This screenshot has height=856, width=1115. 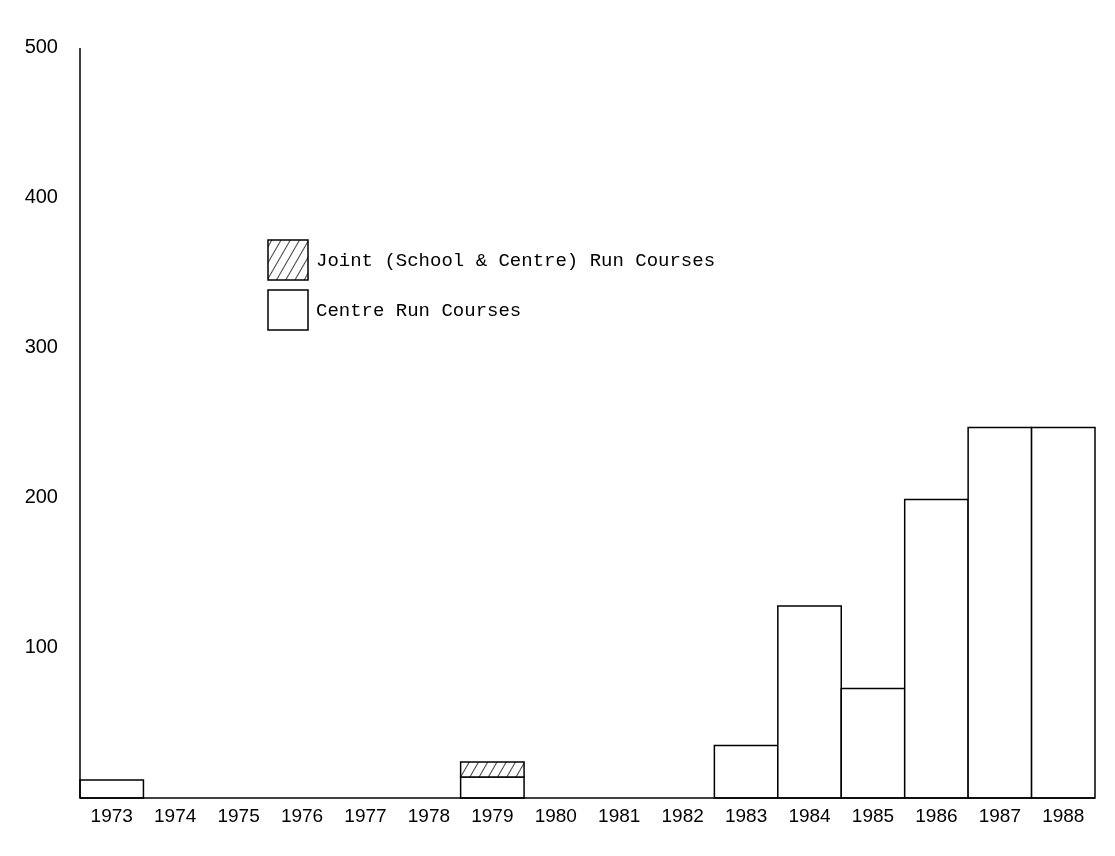 I want to click on x-tick-label: 1977, so click(x=365, y=815).